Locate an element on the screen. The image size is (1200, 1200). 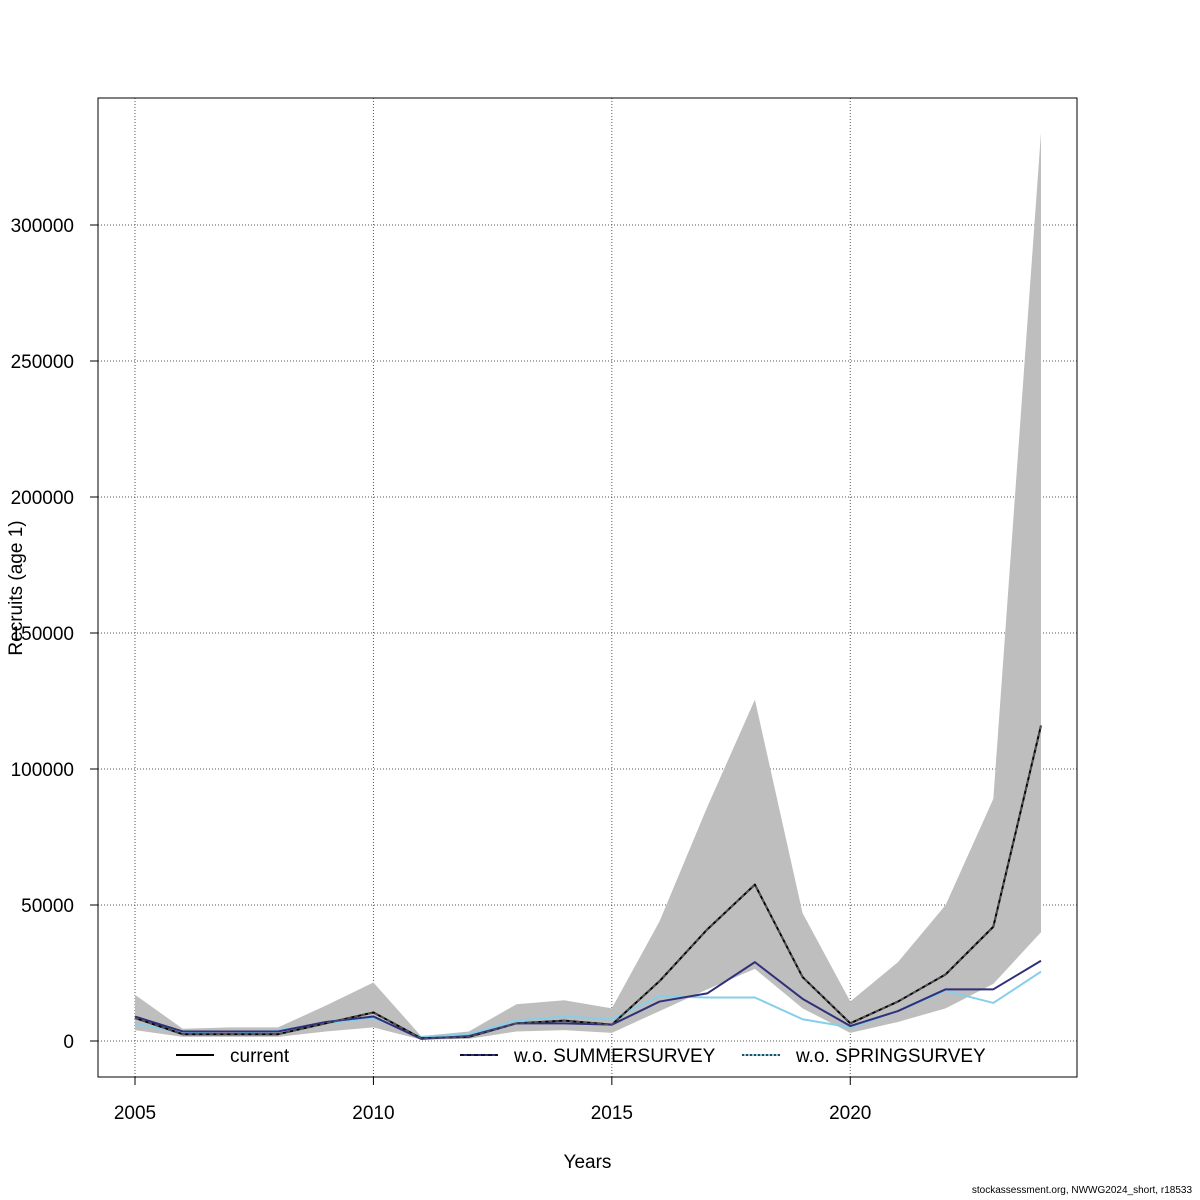
y-tick-label: 50000 is located at coordinates (47, 906).